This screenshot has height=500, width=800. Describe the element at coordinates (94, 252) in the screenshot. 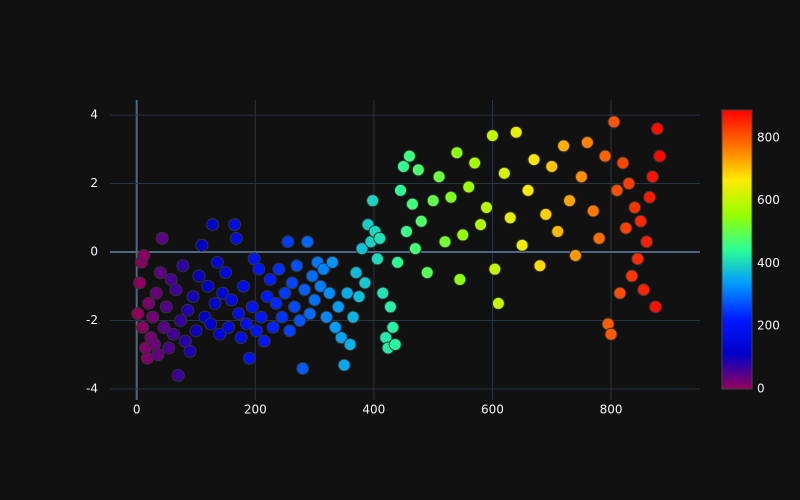

I see `y-tick-label: 0` at that location.